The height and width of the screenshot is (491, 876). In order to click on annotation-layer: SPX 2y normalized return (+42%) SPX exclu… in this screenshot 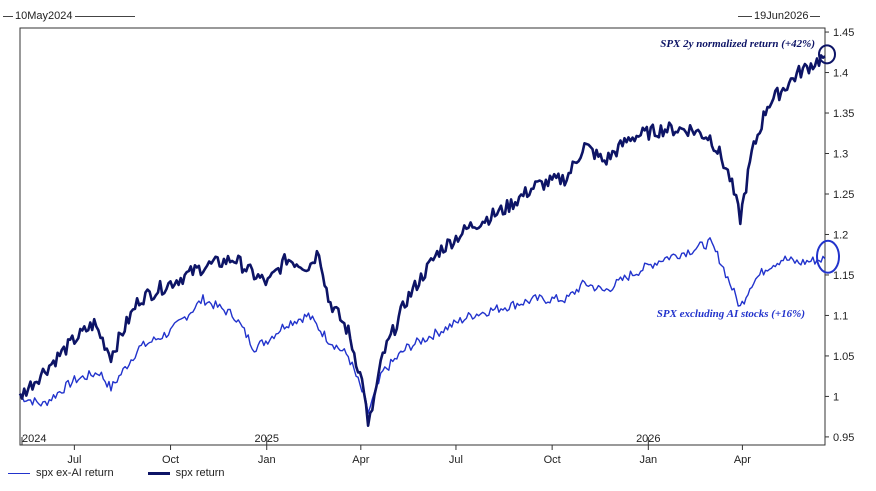, I will do `click(748, 179)`.